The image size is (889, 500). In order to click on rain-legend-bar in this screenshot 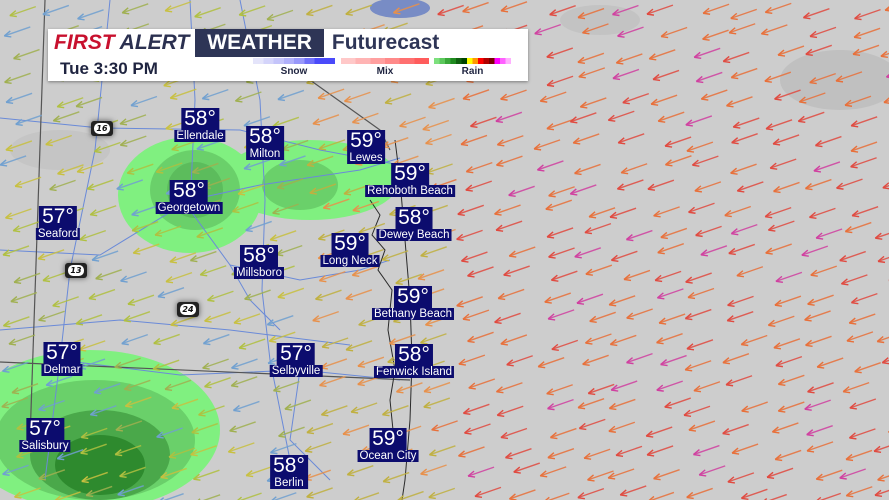, I will do `click(472, 61)`.